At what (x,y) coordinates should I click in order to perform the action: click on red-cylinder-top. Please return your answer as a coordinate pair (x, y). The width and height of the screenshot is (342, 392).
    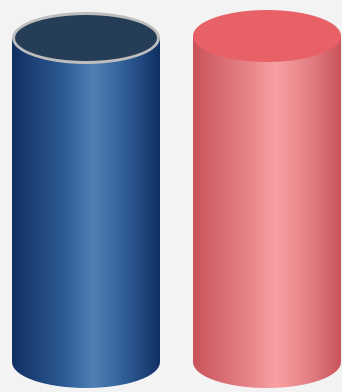
    Looking at the image, I should click on (267, 36).